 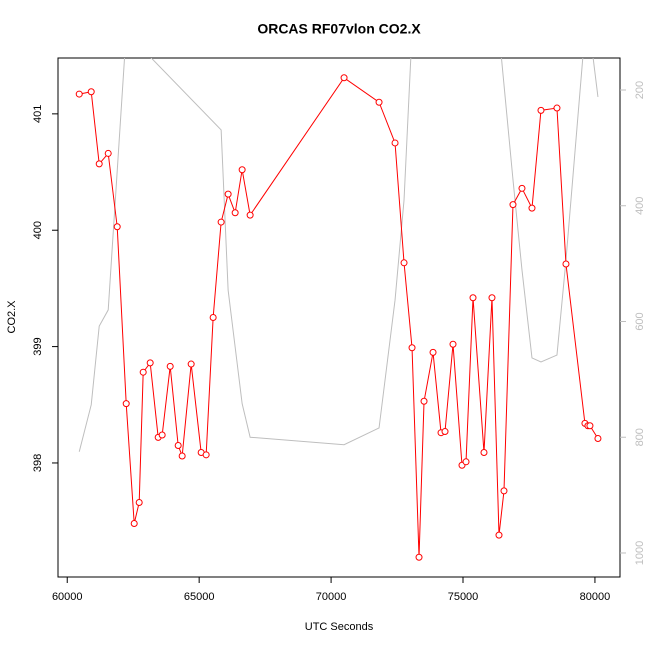 What do you see at coordinates (199, 597) in the screenshot?
I see `x-tick-label: 65000` at bounding box center [199, 597].